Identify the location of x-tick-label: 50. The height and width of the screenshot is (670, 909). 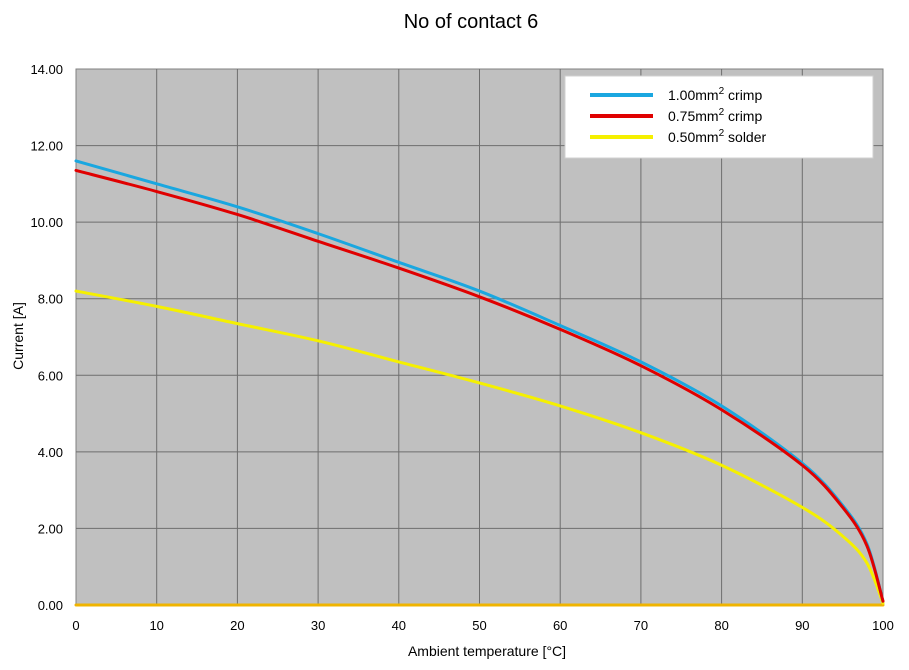
(479, 625).